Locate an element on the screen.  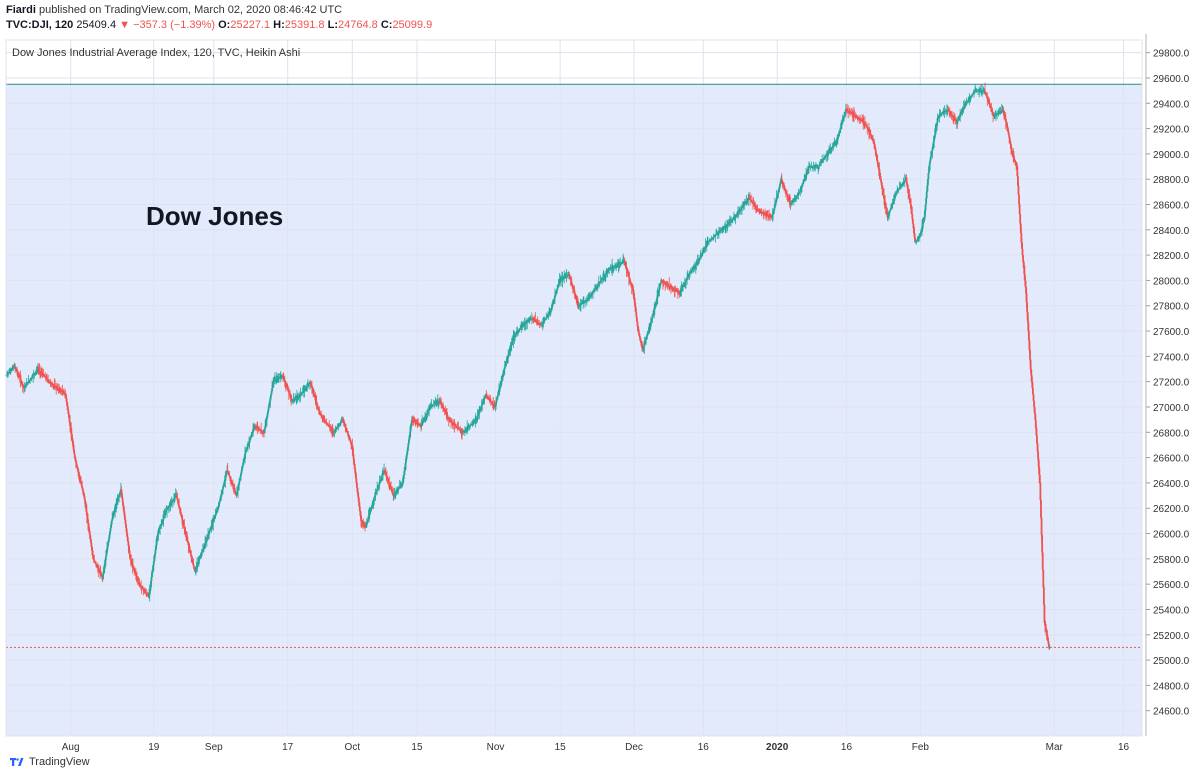
y-tick-label: 25000.0 is located at coordinates (1171, 661).